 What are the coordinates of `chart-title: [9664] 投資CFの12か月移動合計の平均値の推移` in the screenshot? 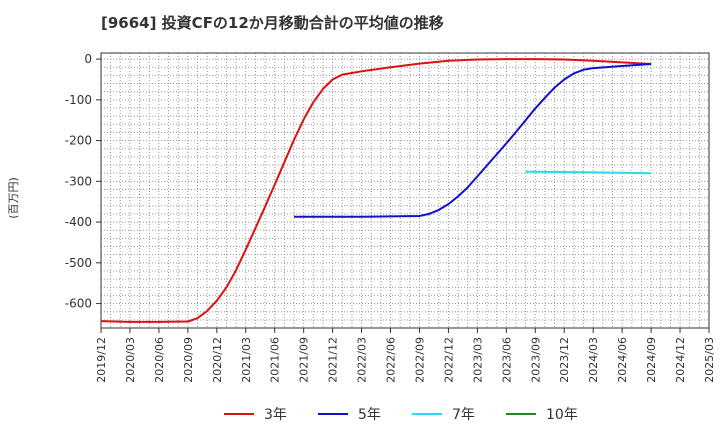 It's located at (272, 23).